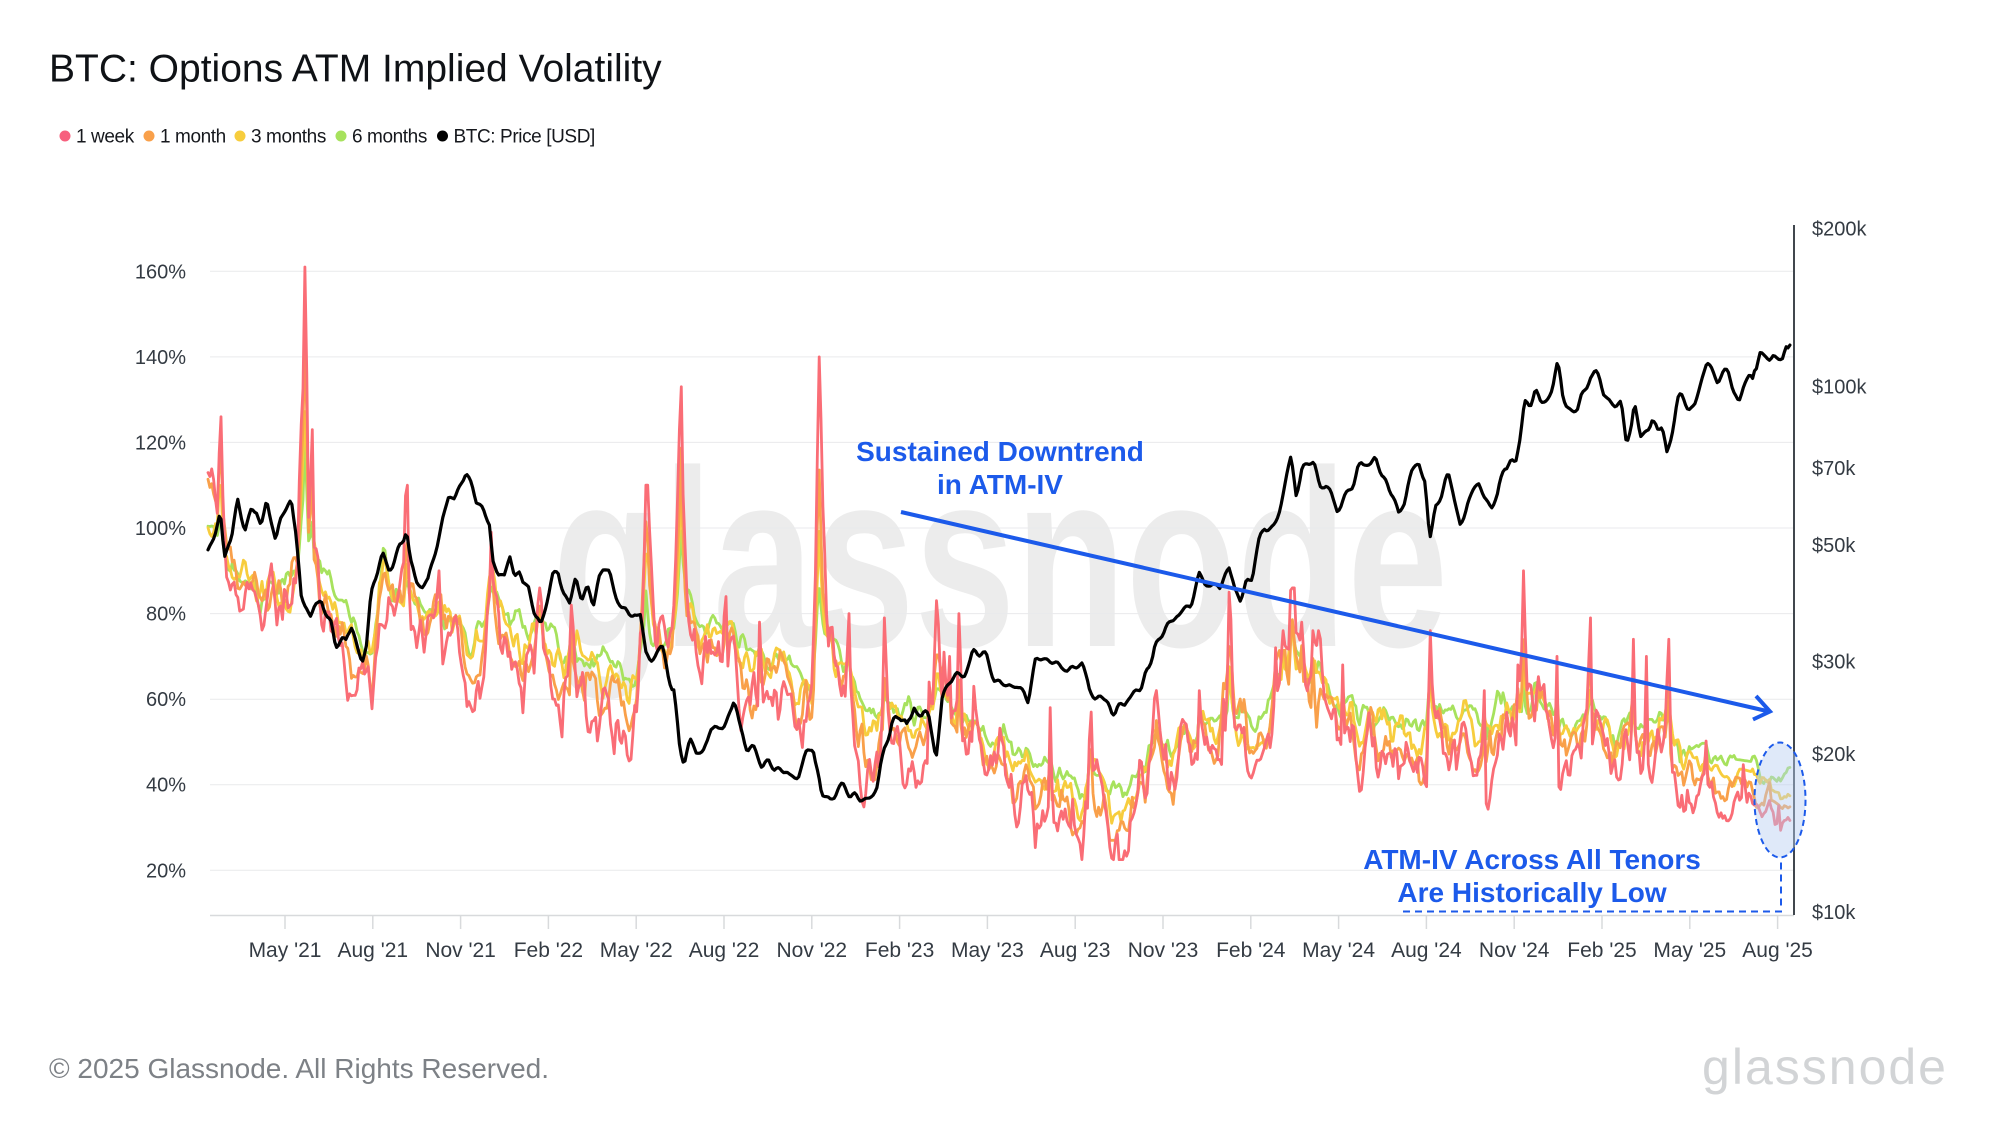 The image size is (2000, 1125). I want to click on svg-text: 80%, so click(166, 615).